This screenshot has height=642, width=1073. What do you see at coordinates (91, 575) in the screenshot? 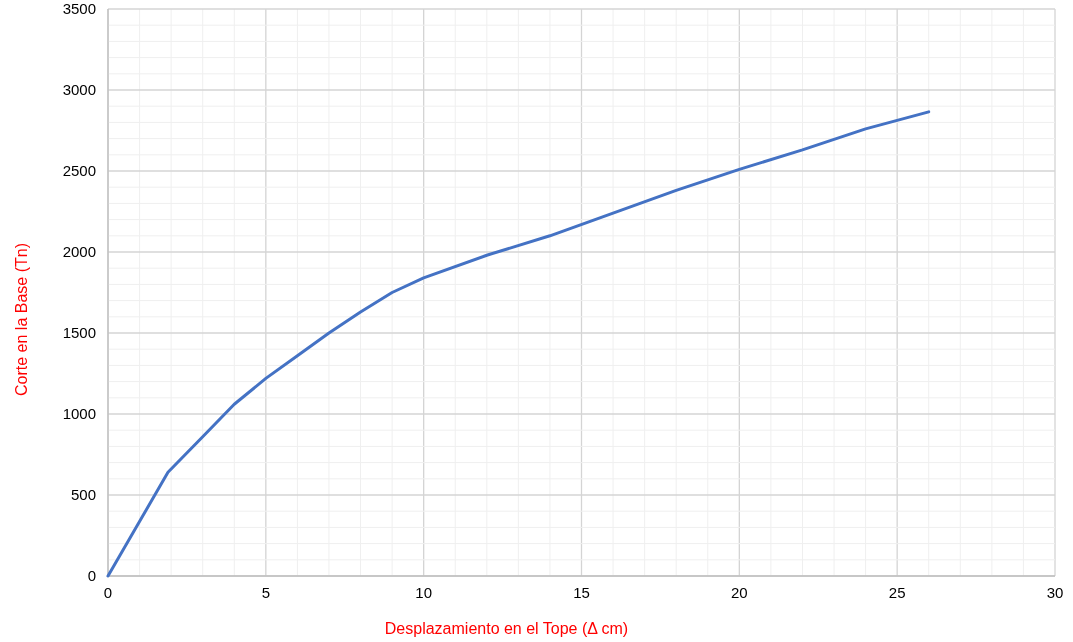
I see `y-tick-label: 0` at bounding box center [91, 575].